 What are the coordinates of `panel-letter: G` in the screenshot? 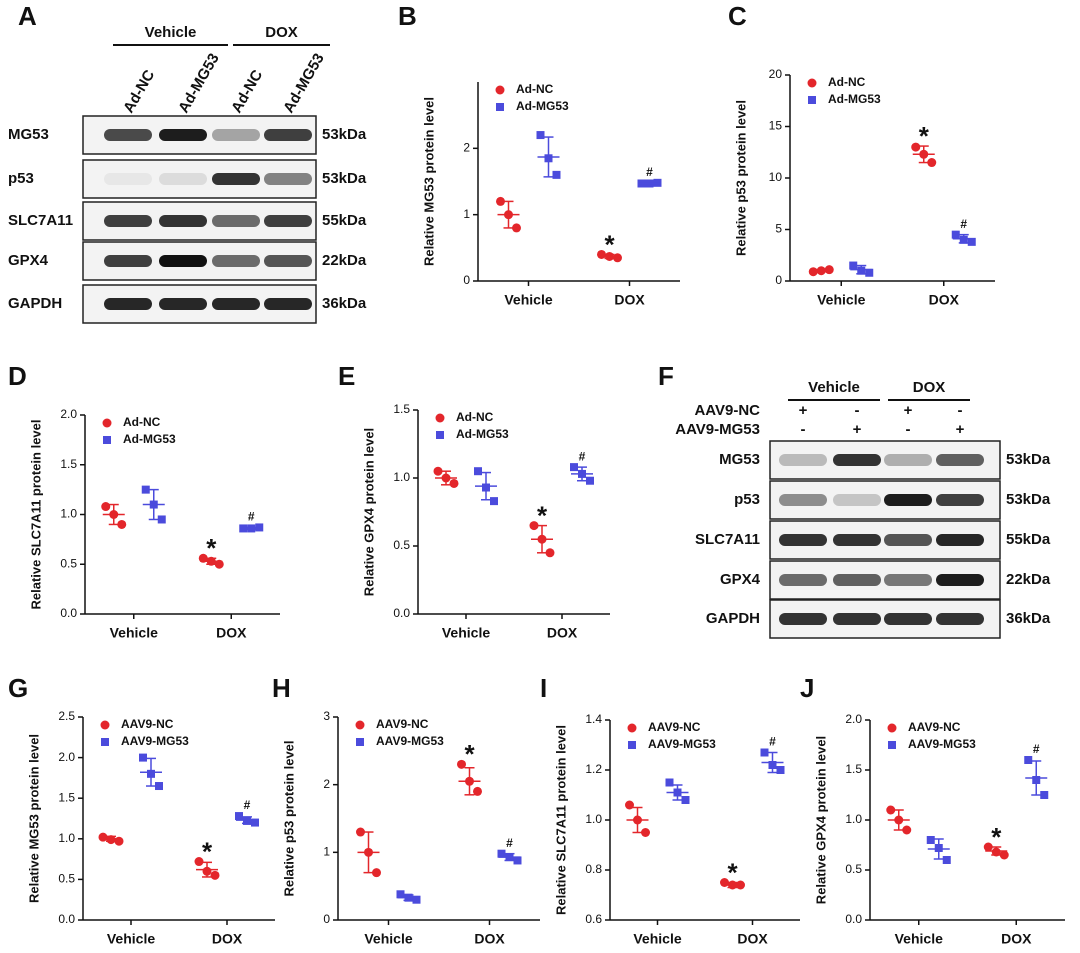 It's located at (18, 688).